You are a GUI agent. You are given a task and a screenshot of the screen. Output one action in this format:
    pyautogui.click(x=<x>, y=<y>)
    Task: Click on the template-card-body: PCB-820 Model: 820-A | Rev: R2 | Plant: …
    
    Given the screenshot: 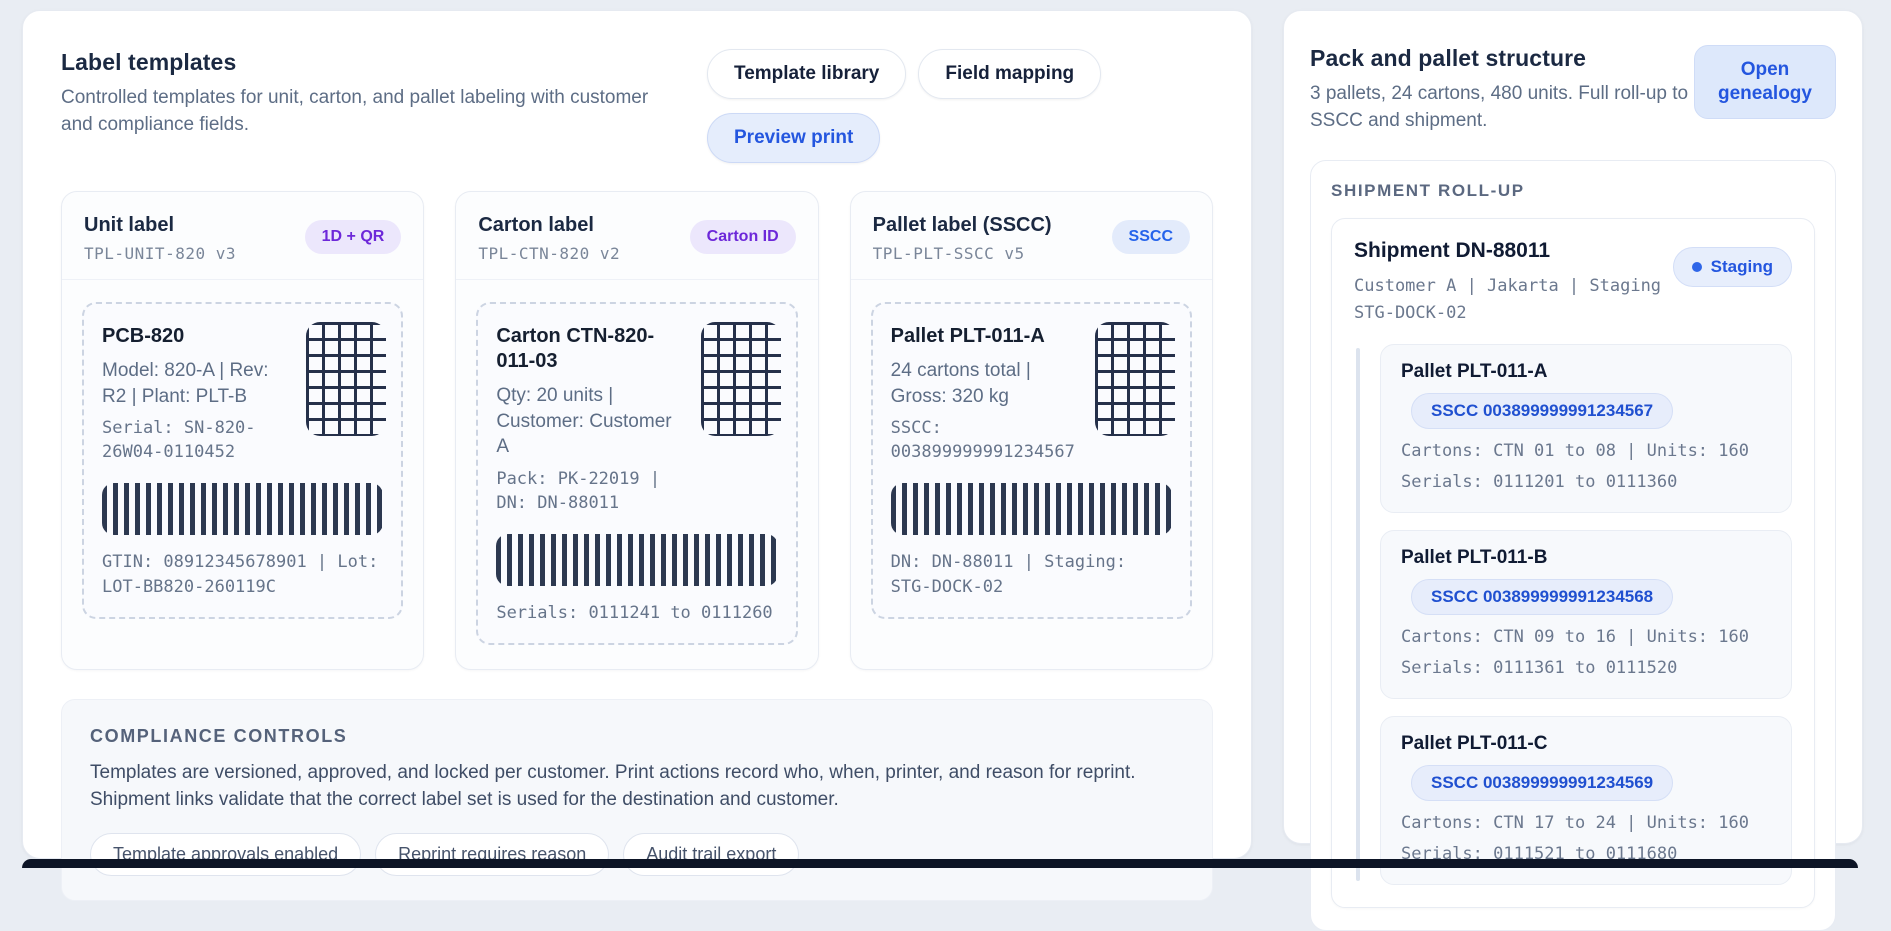 What is the action you would take?
    pyautogui.click(x=242, y=461)
    